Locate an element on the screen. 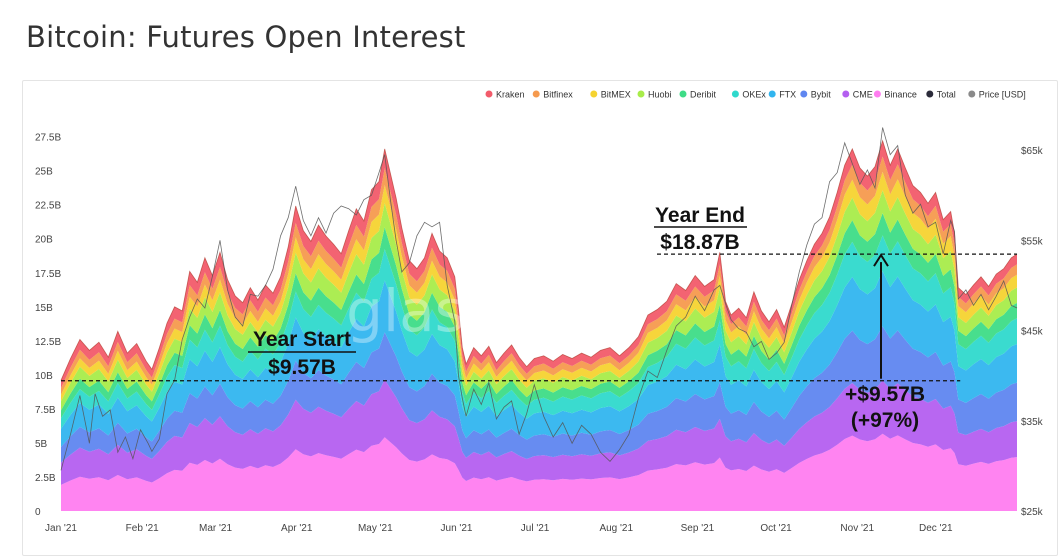 The image size is (1058, 558). y-left-tick-label: 27.5B is located at coordinates (48, 138).